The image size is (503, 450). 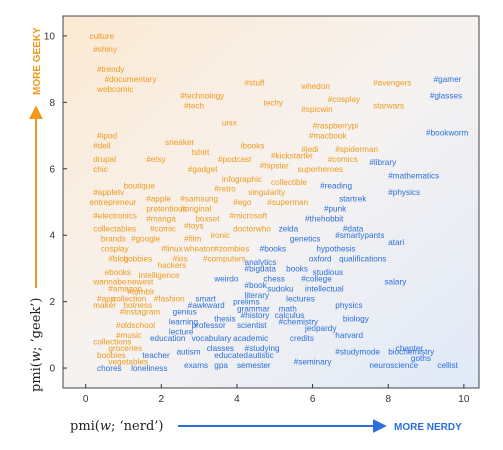 What do you see at coordinates (313, 361) in the screenshot?
I see `word-point: #seminary` at bounding box center [313, 361].